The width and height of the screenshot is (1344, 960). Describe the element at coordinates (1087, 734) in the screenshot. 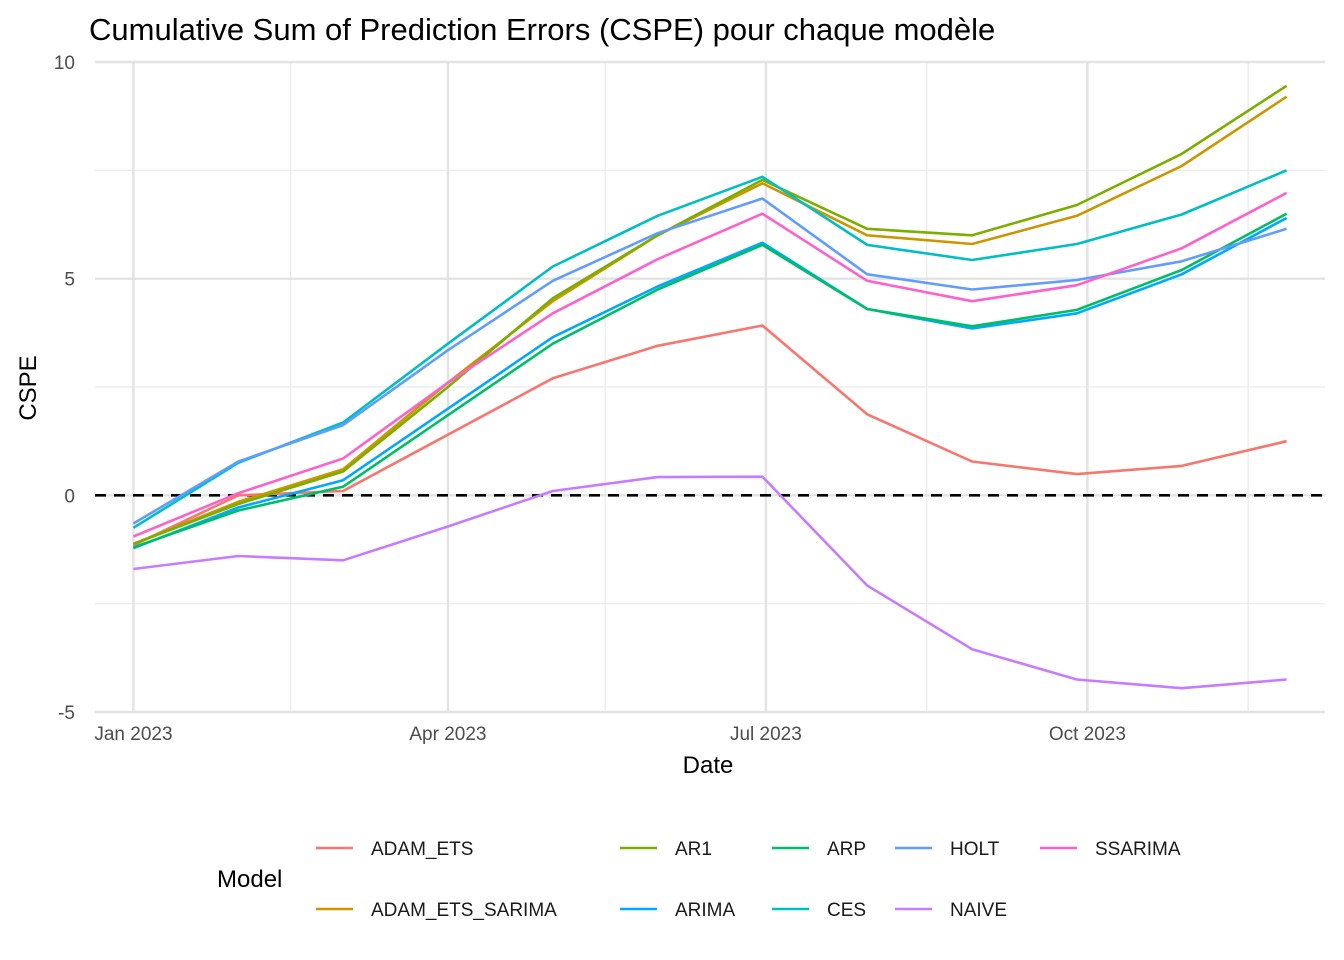

I see `x-tick-label-3: Oct 2023` at that location.